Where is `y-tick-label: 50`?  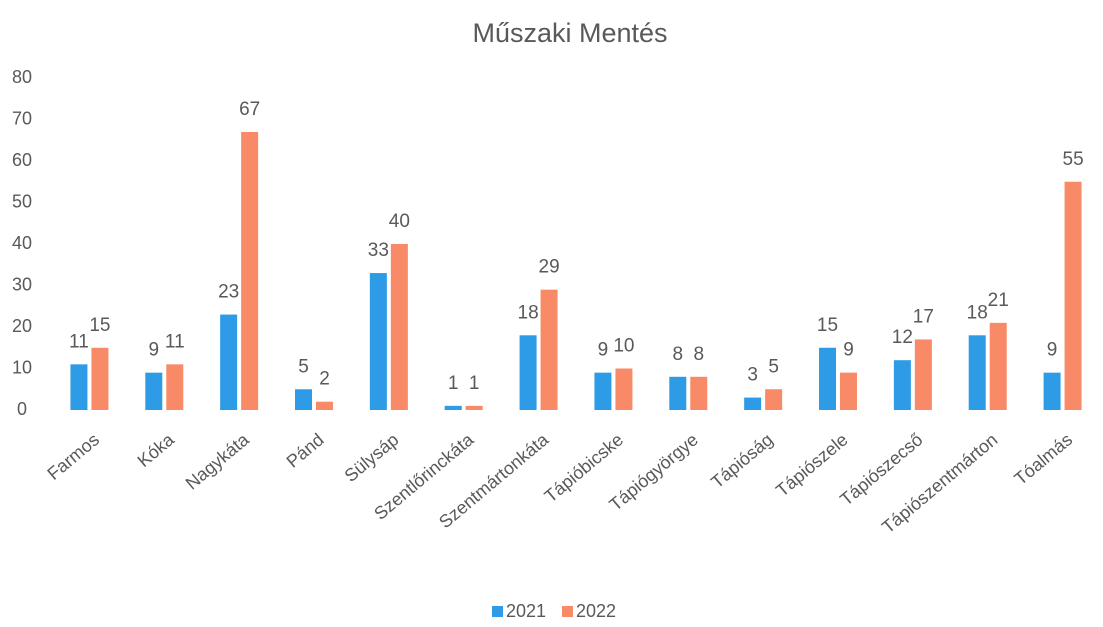 y-tick-label: 50 is located at coordinates (22, 201).